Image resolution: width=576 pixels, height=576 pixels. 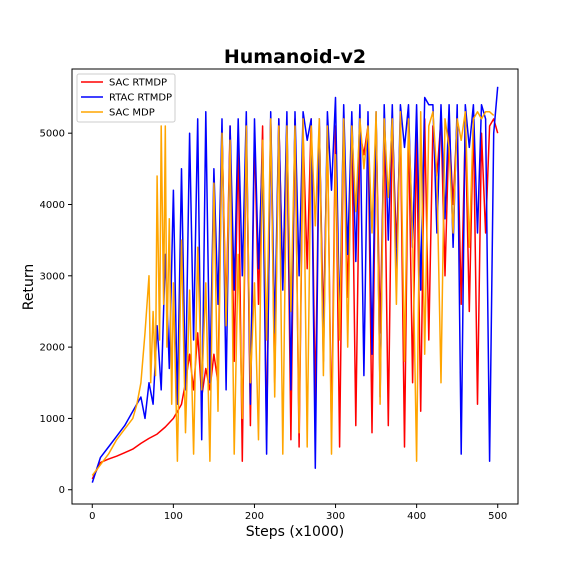 What do you see at coordinates (295, 57) in the screenshot?
I see `chart-title: Humanoid-v2` at bounding box center [295, 57].